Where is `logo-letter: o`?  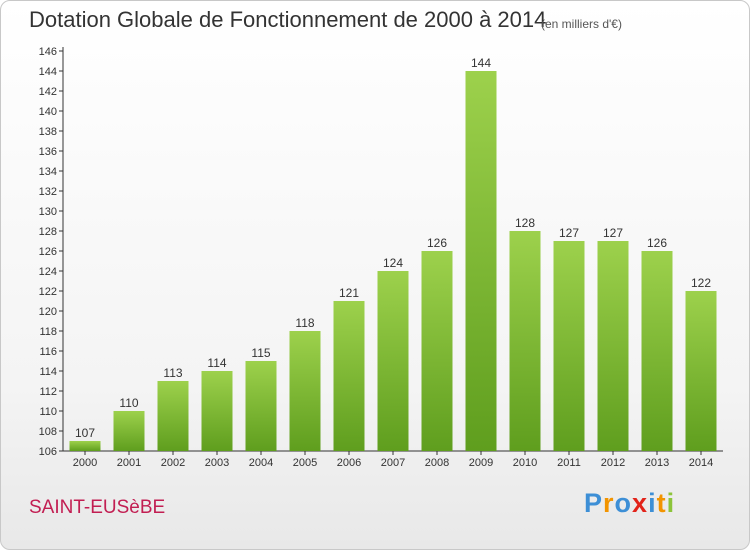 logo-letter: o is located at coordinates (623, 503).